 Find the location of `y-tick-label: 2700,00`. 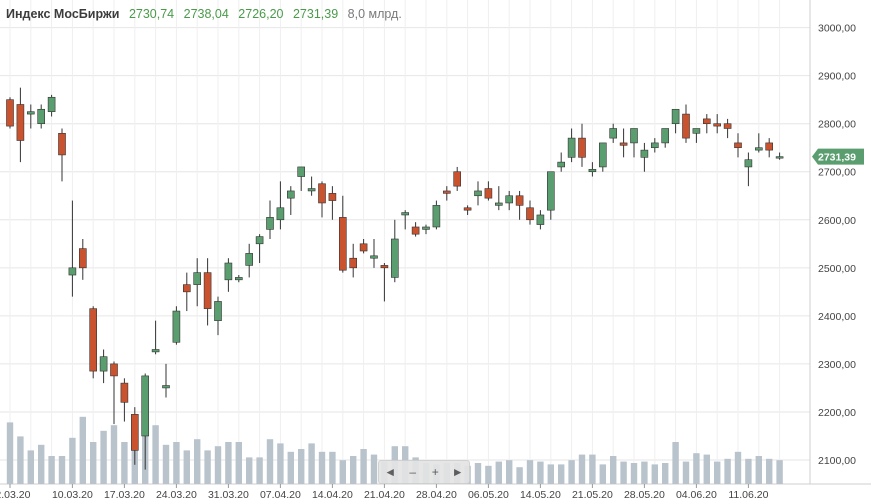

y-tick-label: 2700,00 is located at coordinates (837, 173).